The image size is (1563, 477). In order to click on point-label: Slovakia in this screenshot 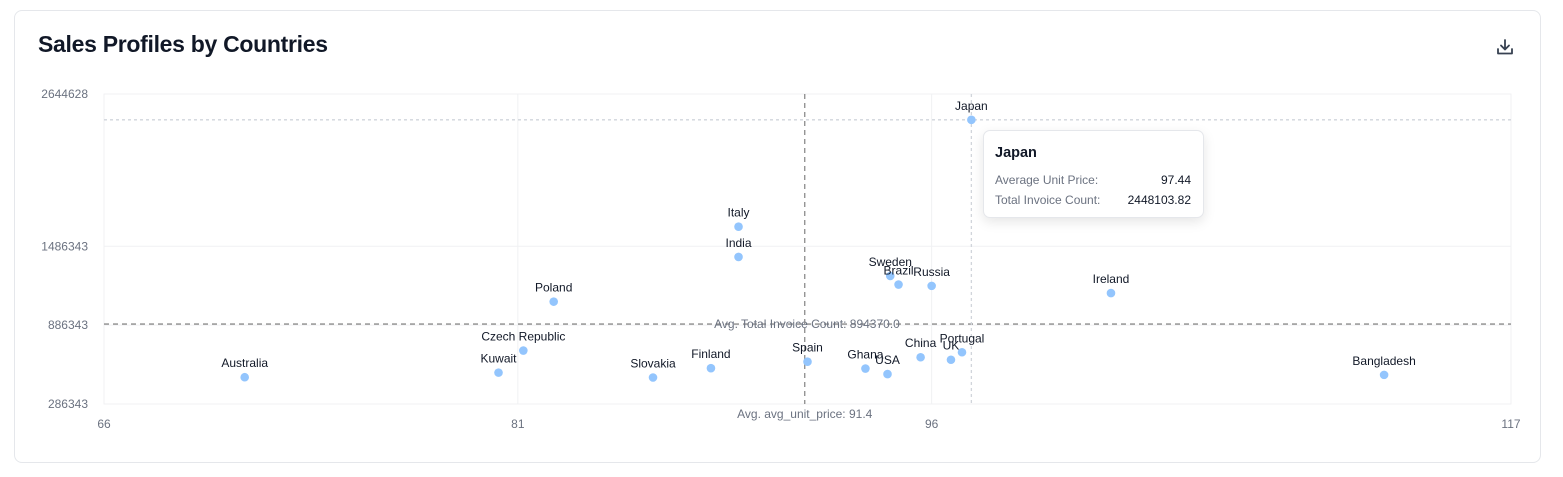, I will do `click(653, 363)`.